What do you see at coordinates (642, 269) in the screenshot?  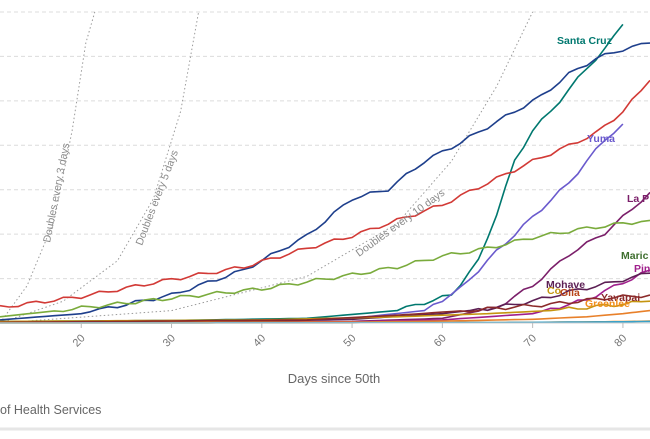 I see `series-label-pinal: Pin` at bounding box center [642, 269].